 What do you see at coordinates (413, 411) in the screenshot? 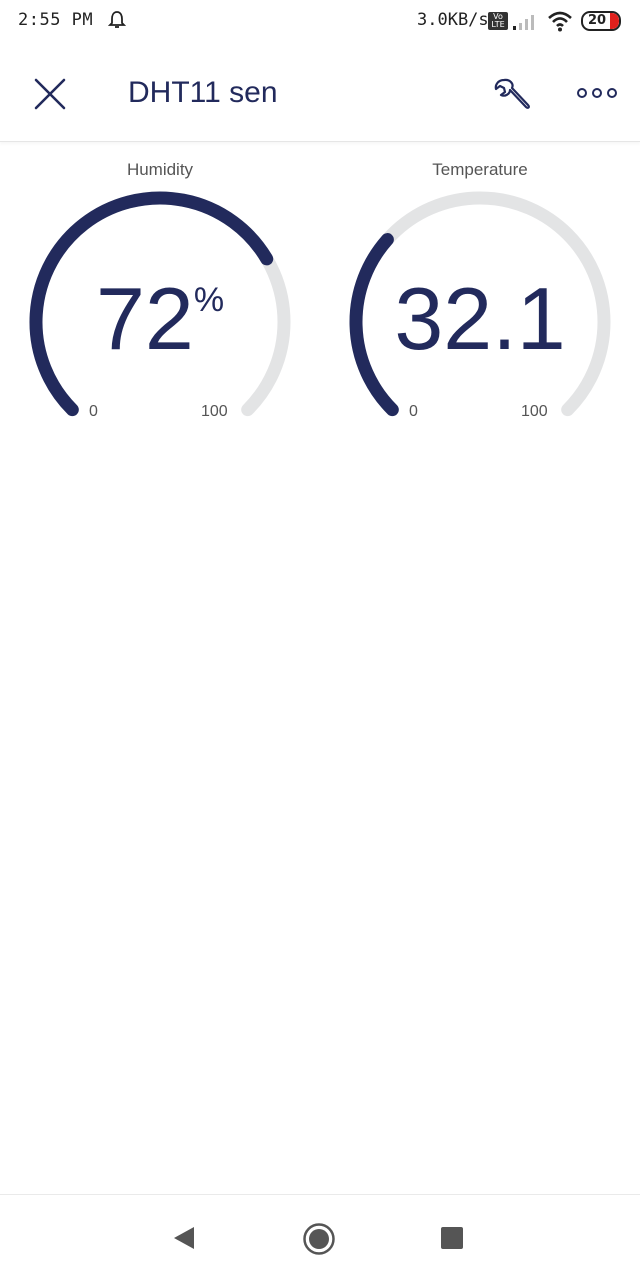
I see `temperature-min: 0` at bounding box center [413, 411].